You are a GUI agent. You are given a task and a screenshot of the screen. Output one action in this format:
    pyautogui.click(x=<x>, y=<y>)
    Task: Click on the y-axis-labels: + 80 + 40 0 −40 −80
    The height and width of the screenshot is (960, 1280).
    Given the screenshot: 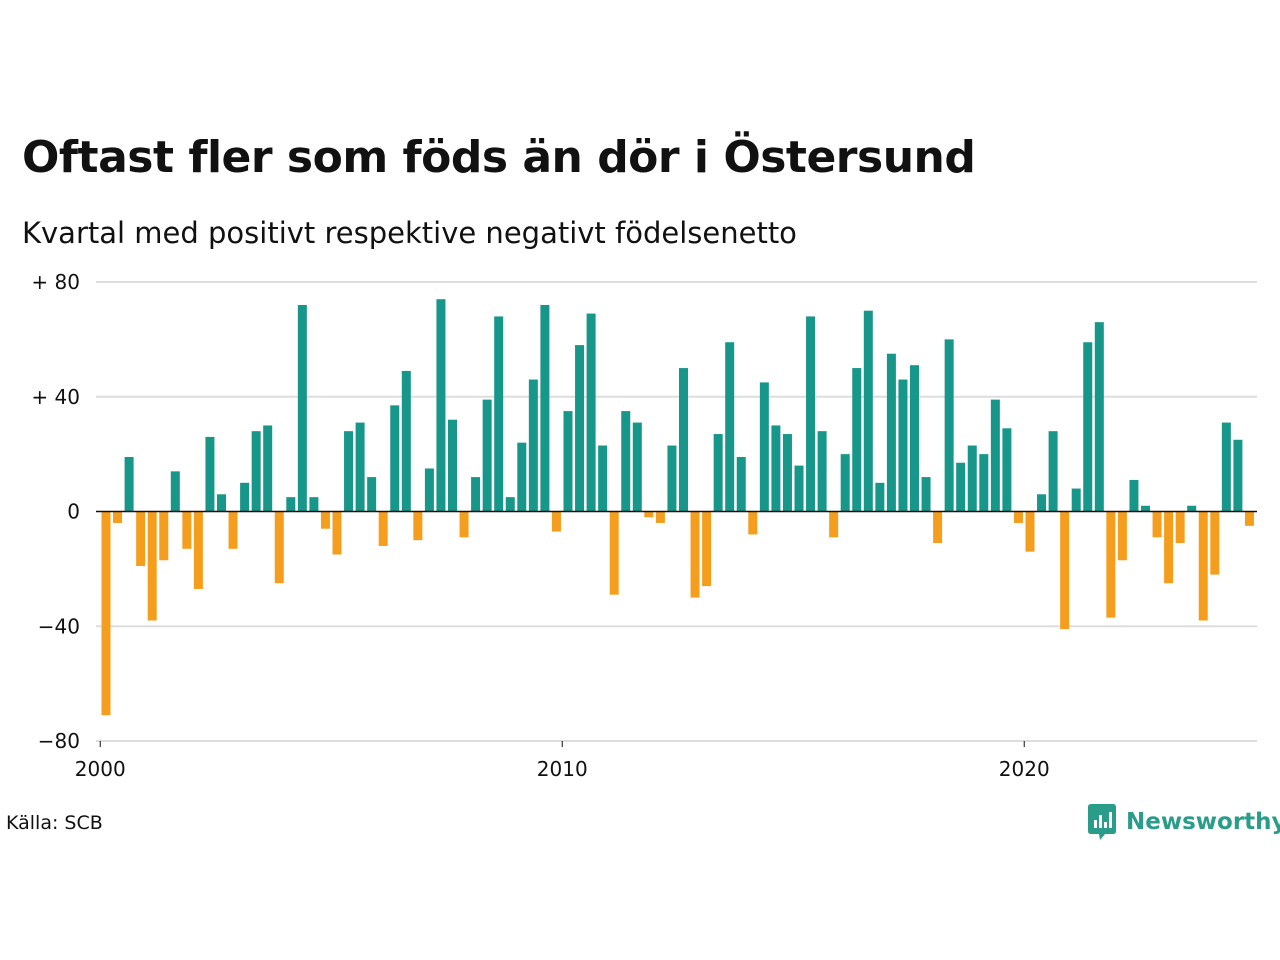 What is the action you would take?
    pyautogui.click(x=55, y=511)
    